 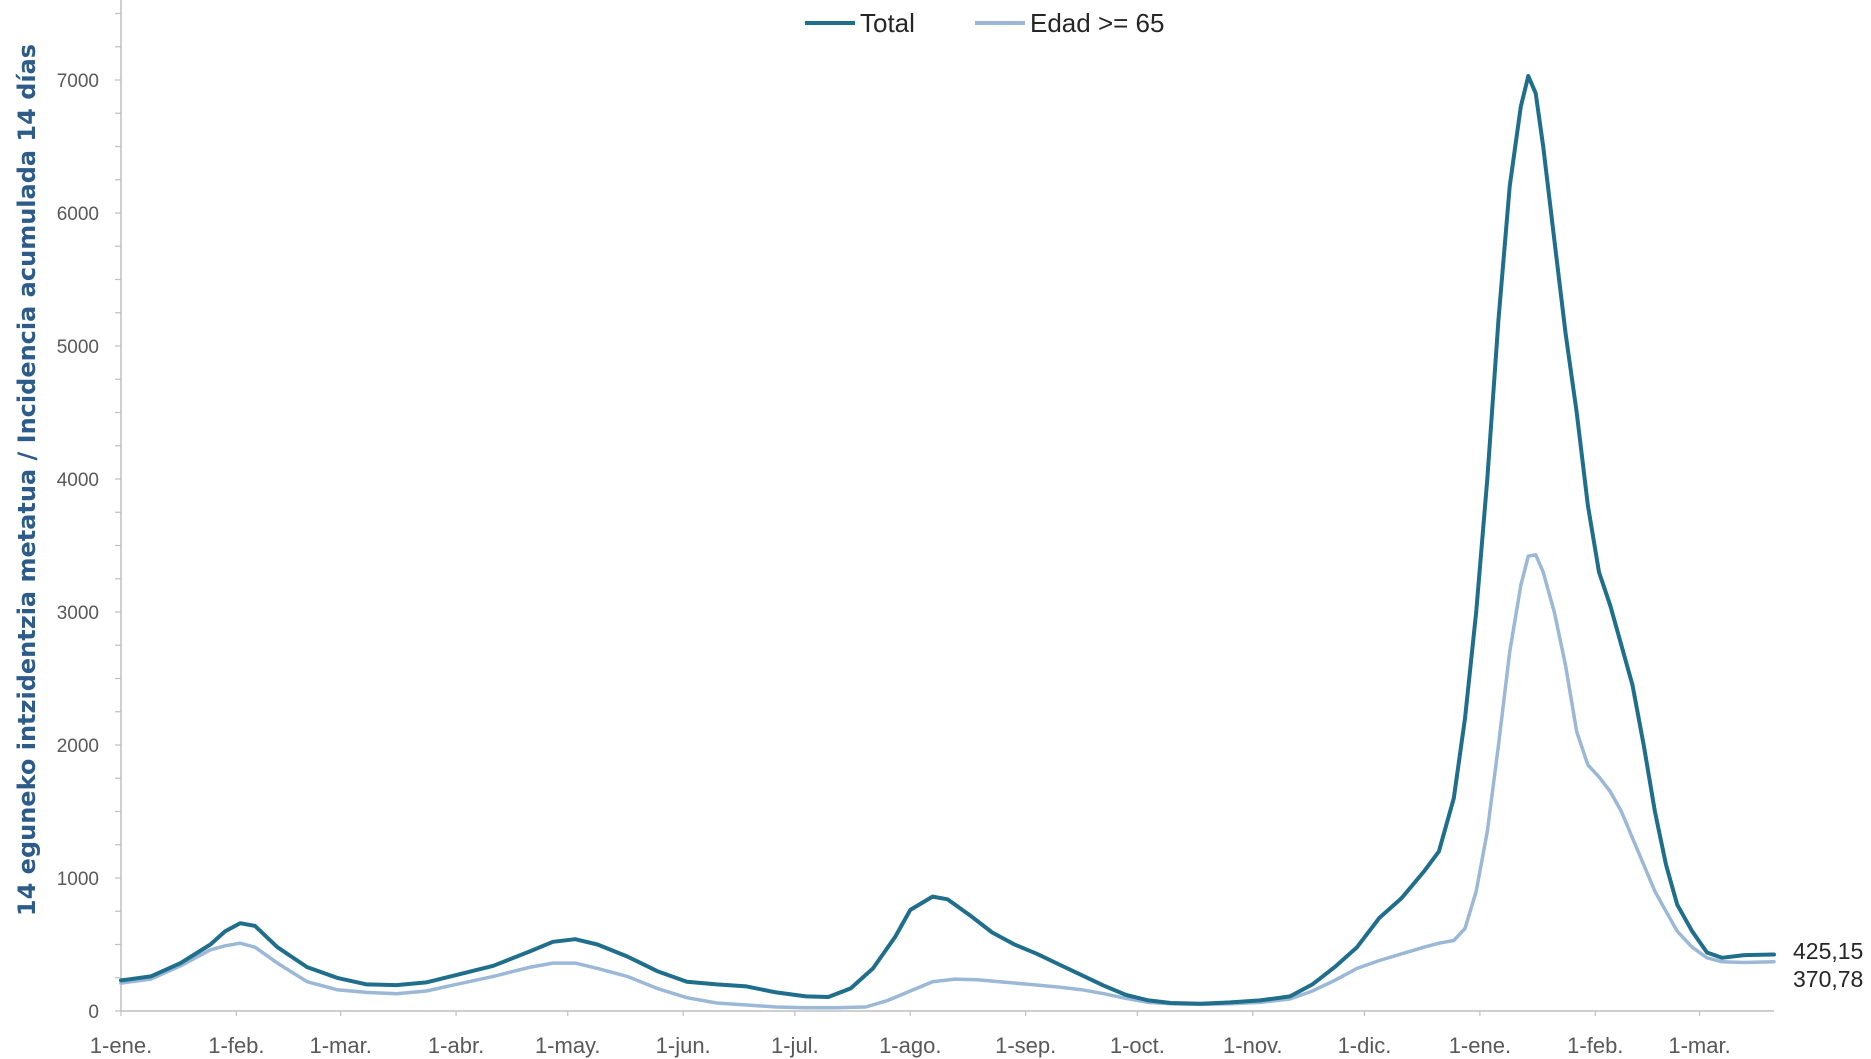 What do you see at coordinates (887, 23) in the screenshot?
I see `legend-entry: Total` at bounding box center [887, 23].